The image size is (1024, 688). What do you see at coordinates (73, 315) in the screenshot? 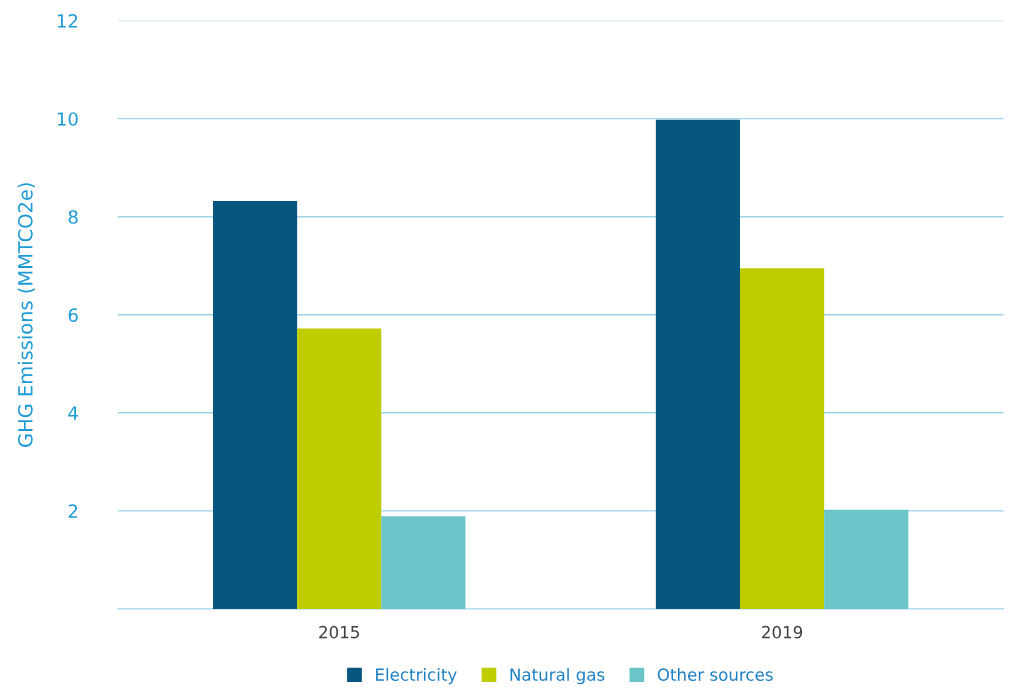
I see `y-tick-label: 6` at bounding box center [73, 315].